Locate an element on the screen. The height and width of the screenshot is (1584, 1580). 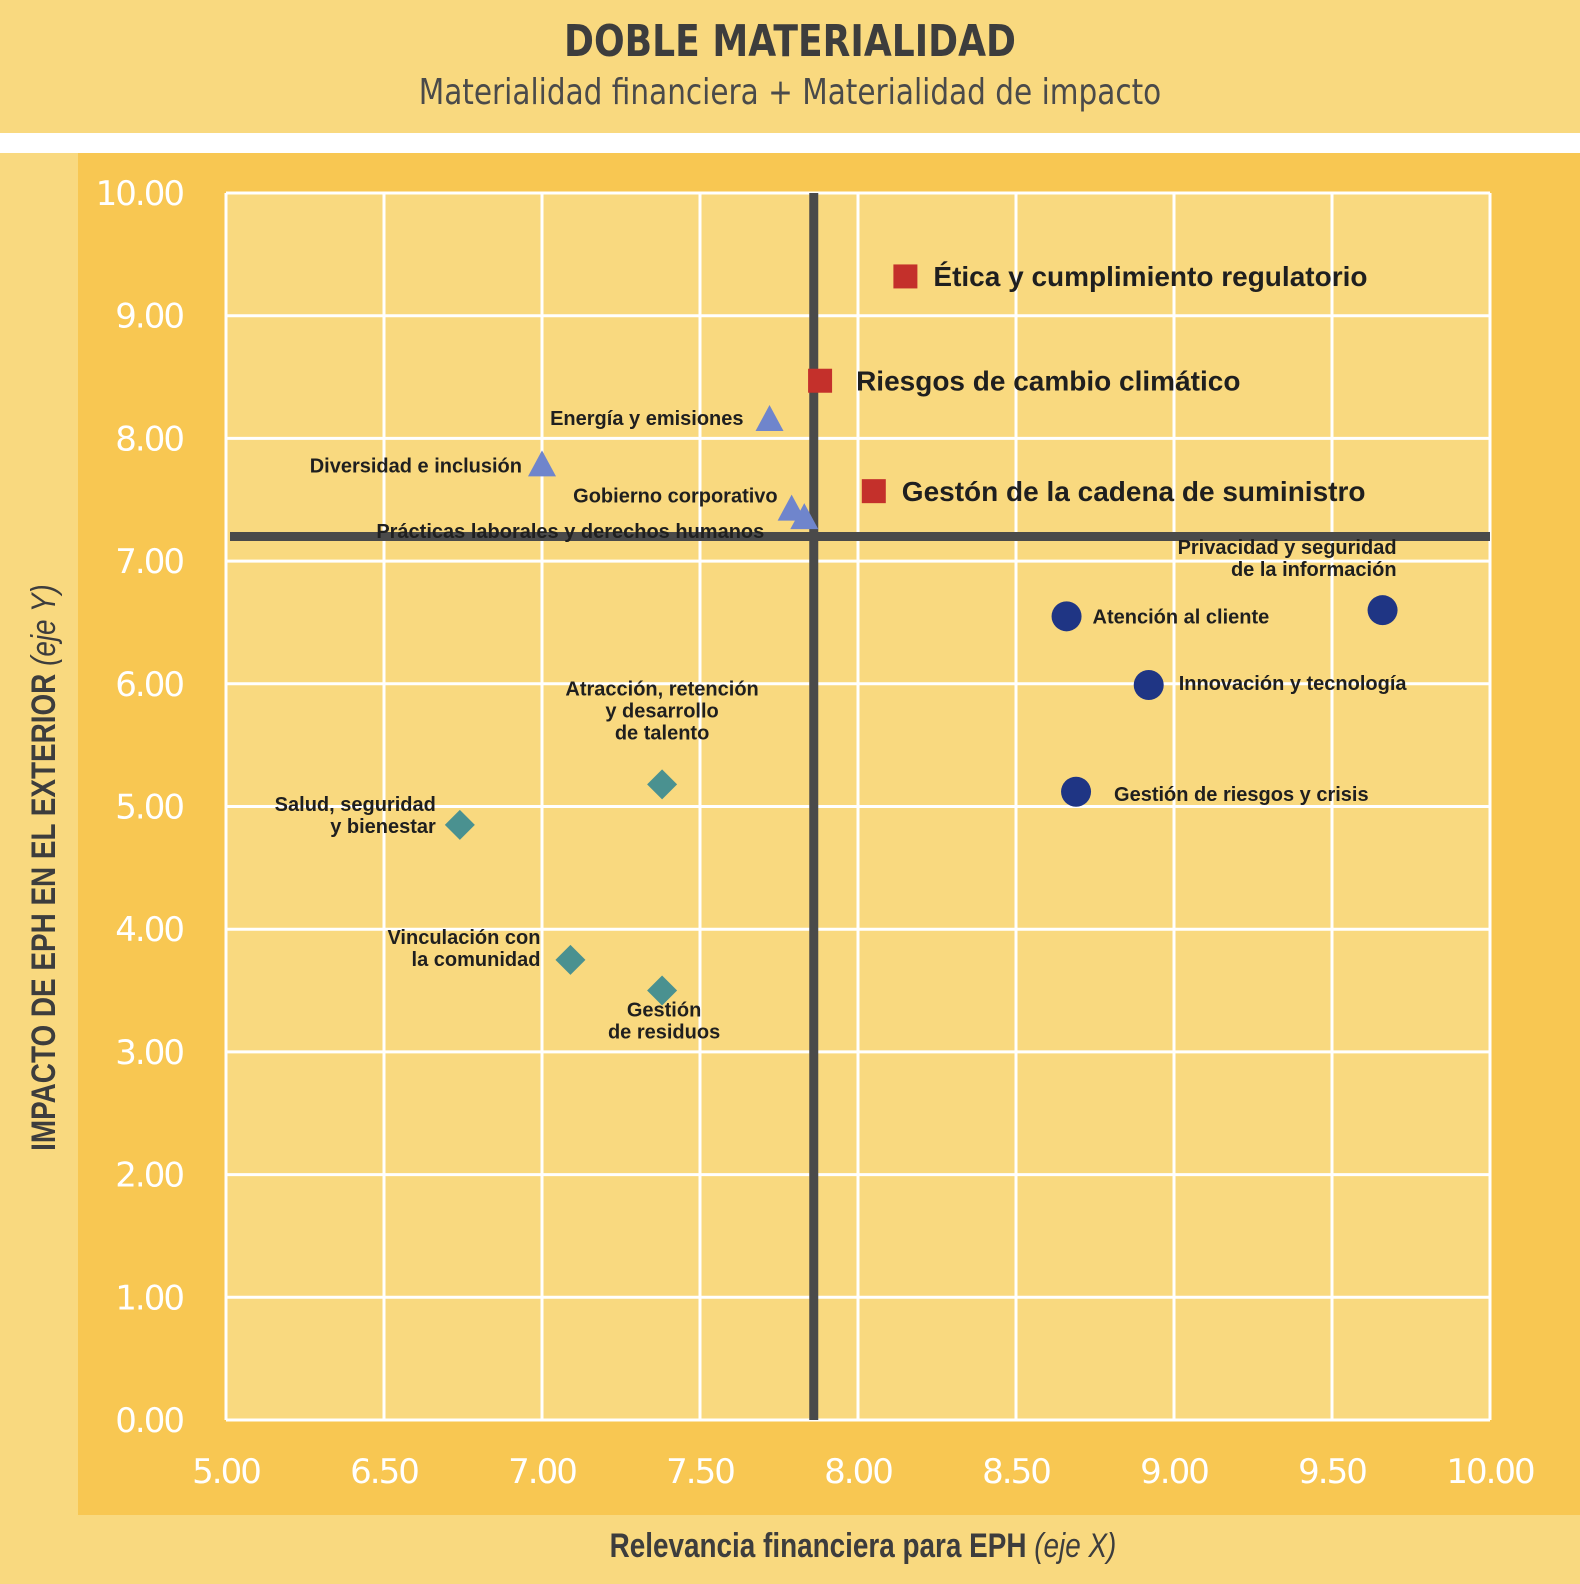
x-axis-label: Relevancia financiera para EPH (eje X) is located at coordinates (829, 1546).